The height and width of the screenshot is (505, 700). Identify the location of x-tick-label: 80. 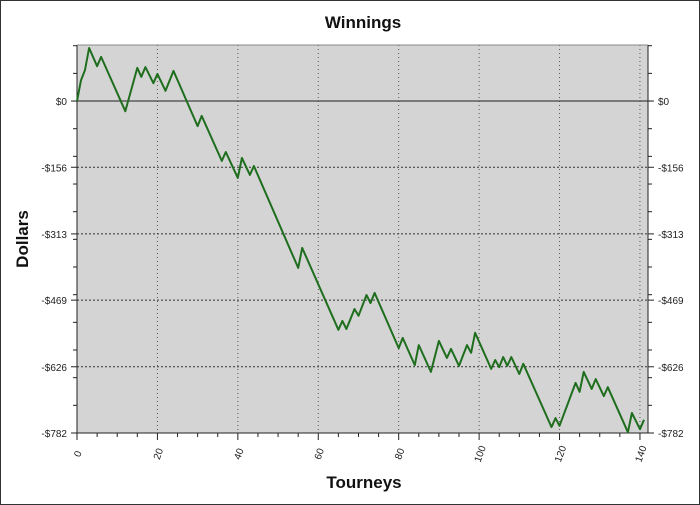
(400, 454).